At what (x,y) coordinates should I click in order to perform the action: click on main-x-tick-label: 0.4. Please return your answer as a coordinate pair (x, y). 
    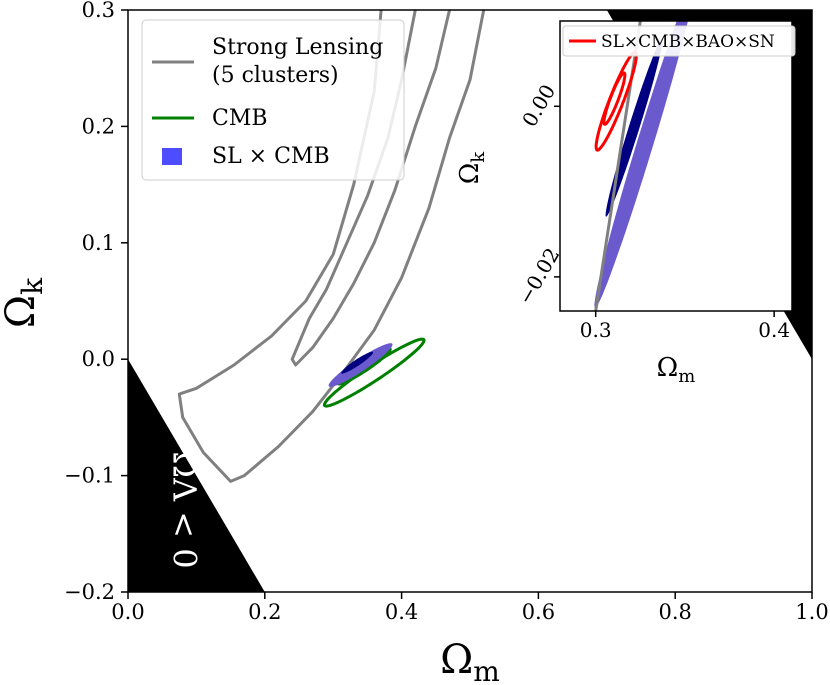
    Looking at the image, I should click on (401, 612).